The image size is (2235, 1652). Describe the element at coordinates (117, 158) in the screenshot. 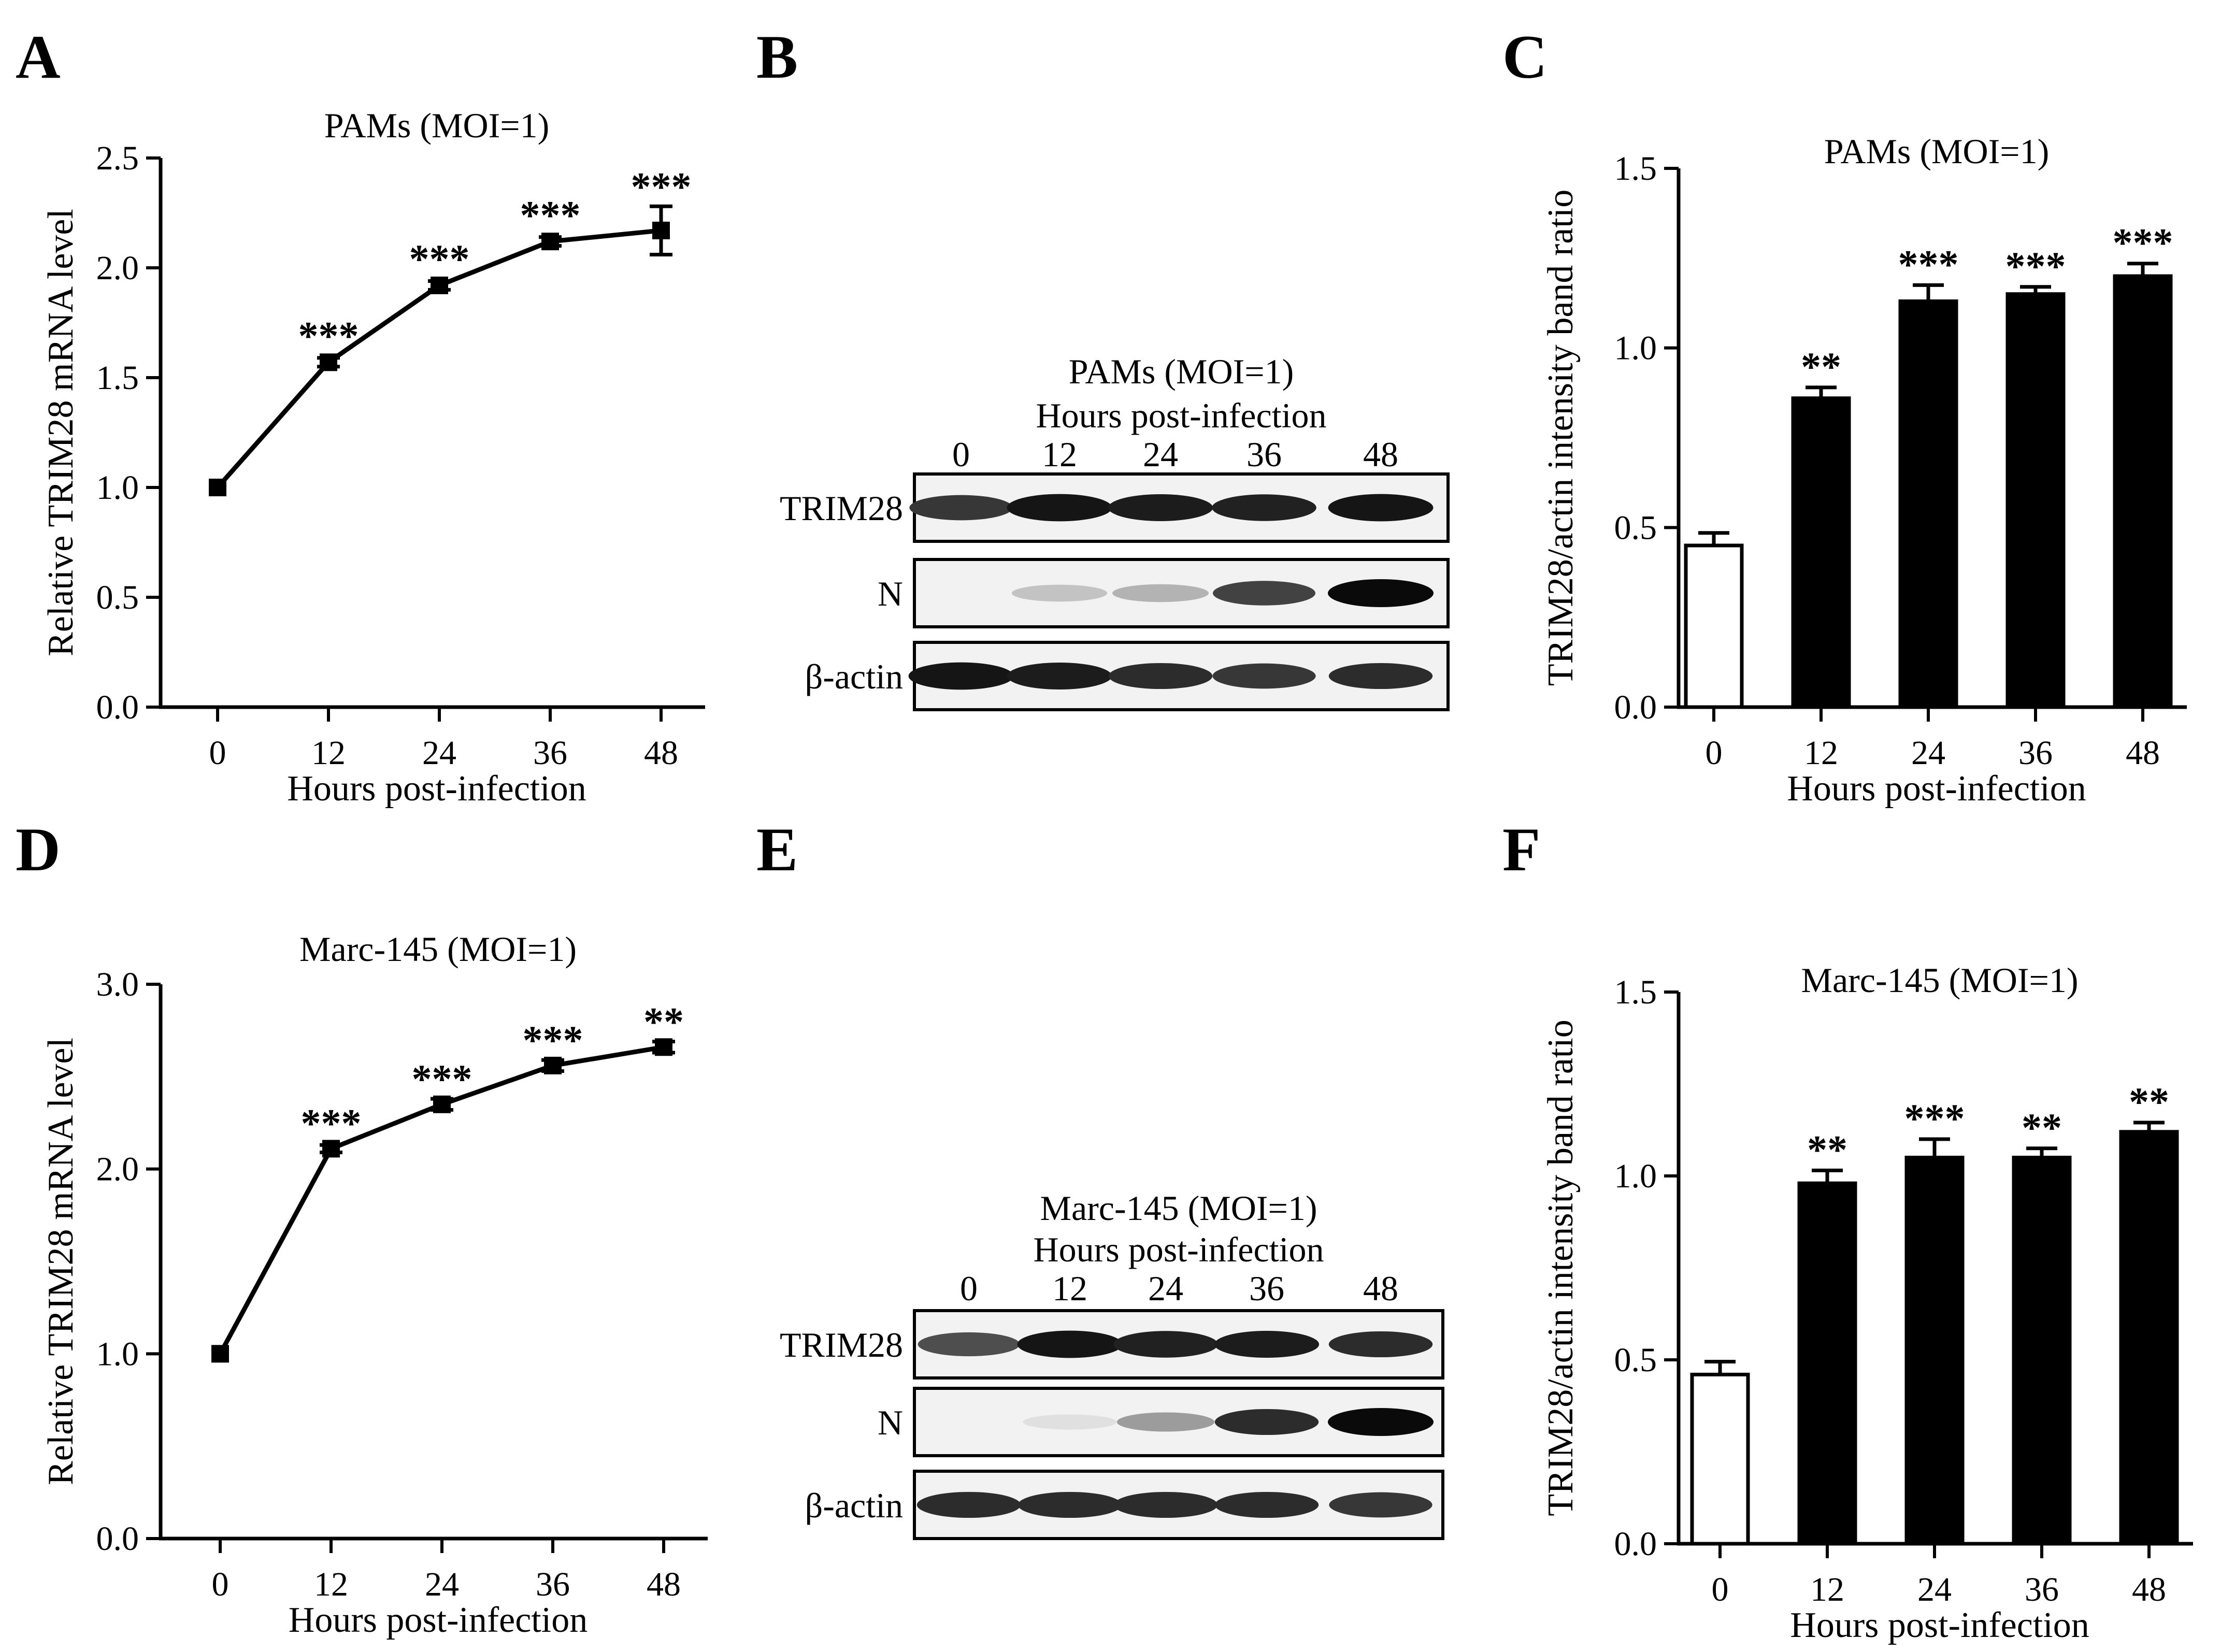

I see `y-tick-label: 2.5` at that location.